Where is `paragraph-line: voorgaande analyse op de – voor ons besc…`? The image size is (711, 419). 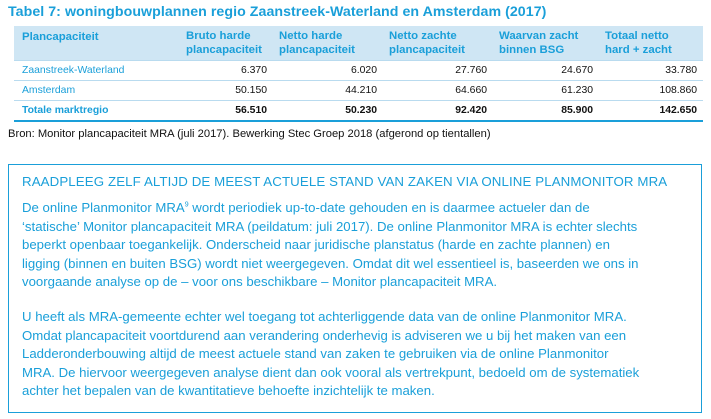
paragraph-line: voorgaande analyse op de – voor ons besc… is located at coordinates (260, 281).